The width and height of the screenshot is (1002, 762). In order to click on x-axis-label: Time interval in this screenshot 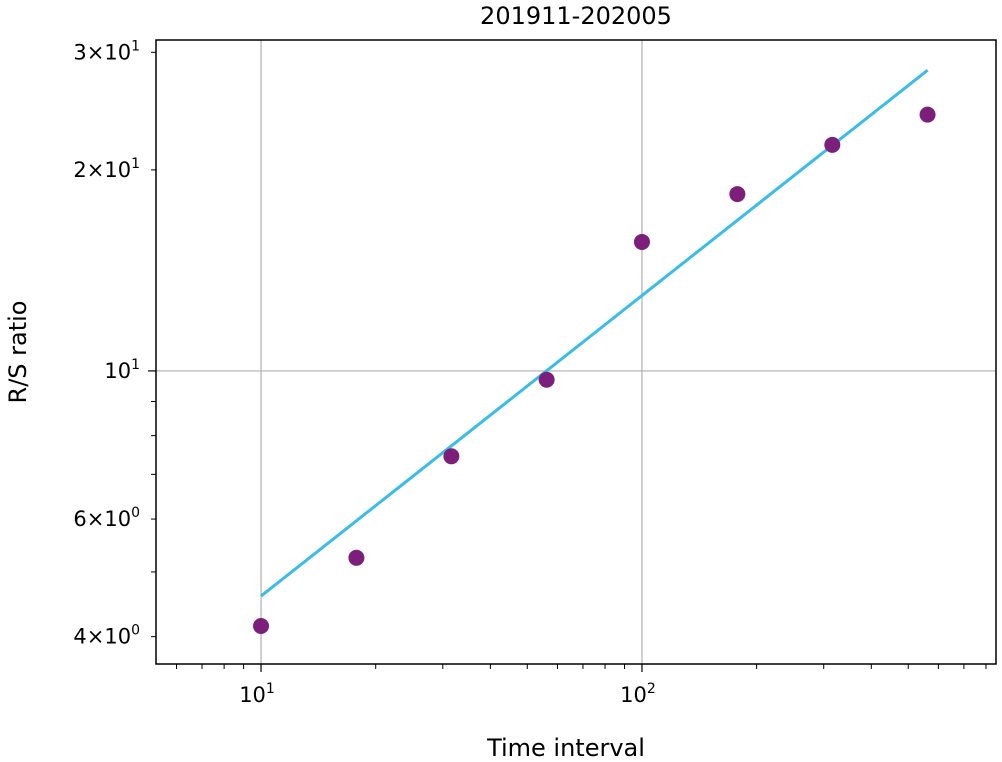, I will do `click(565, 748)`.